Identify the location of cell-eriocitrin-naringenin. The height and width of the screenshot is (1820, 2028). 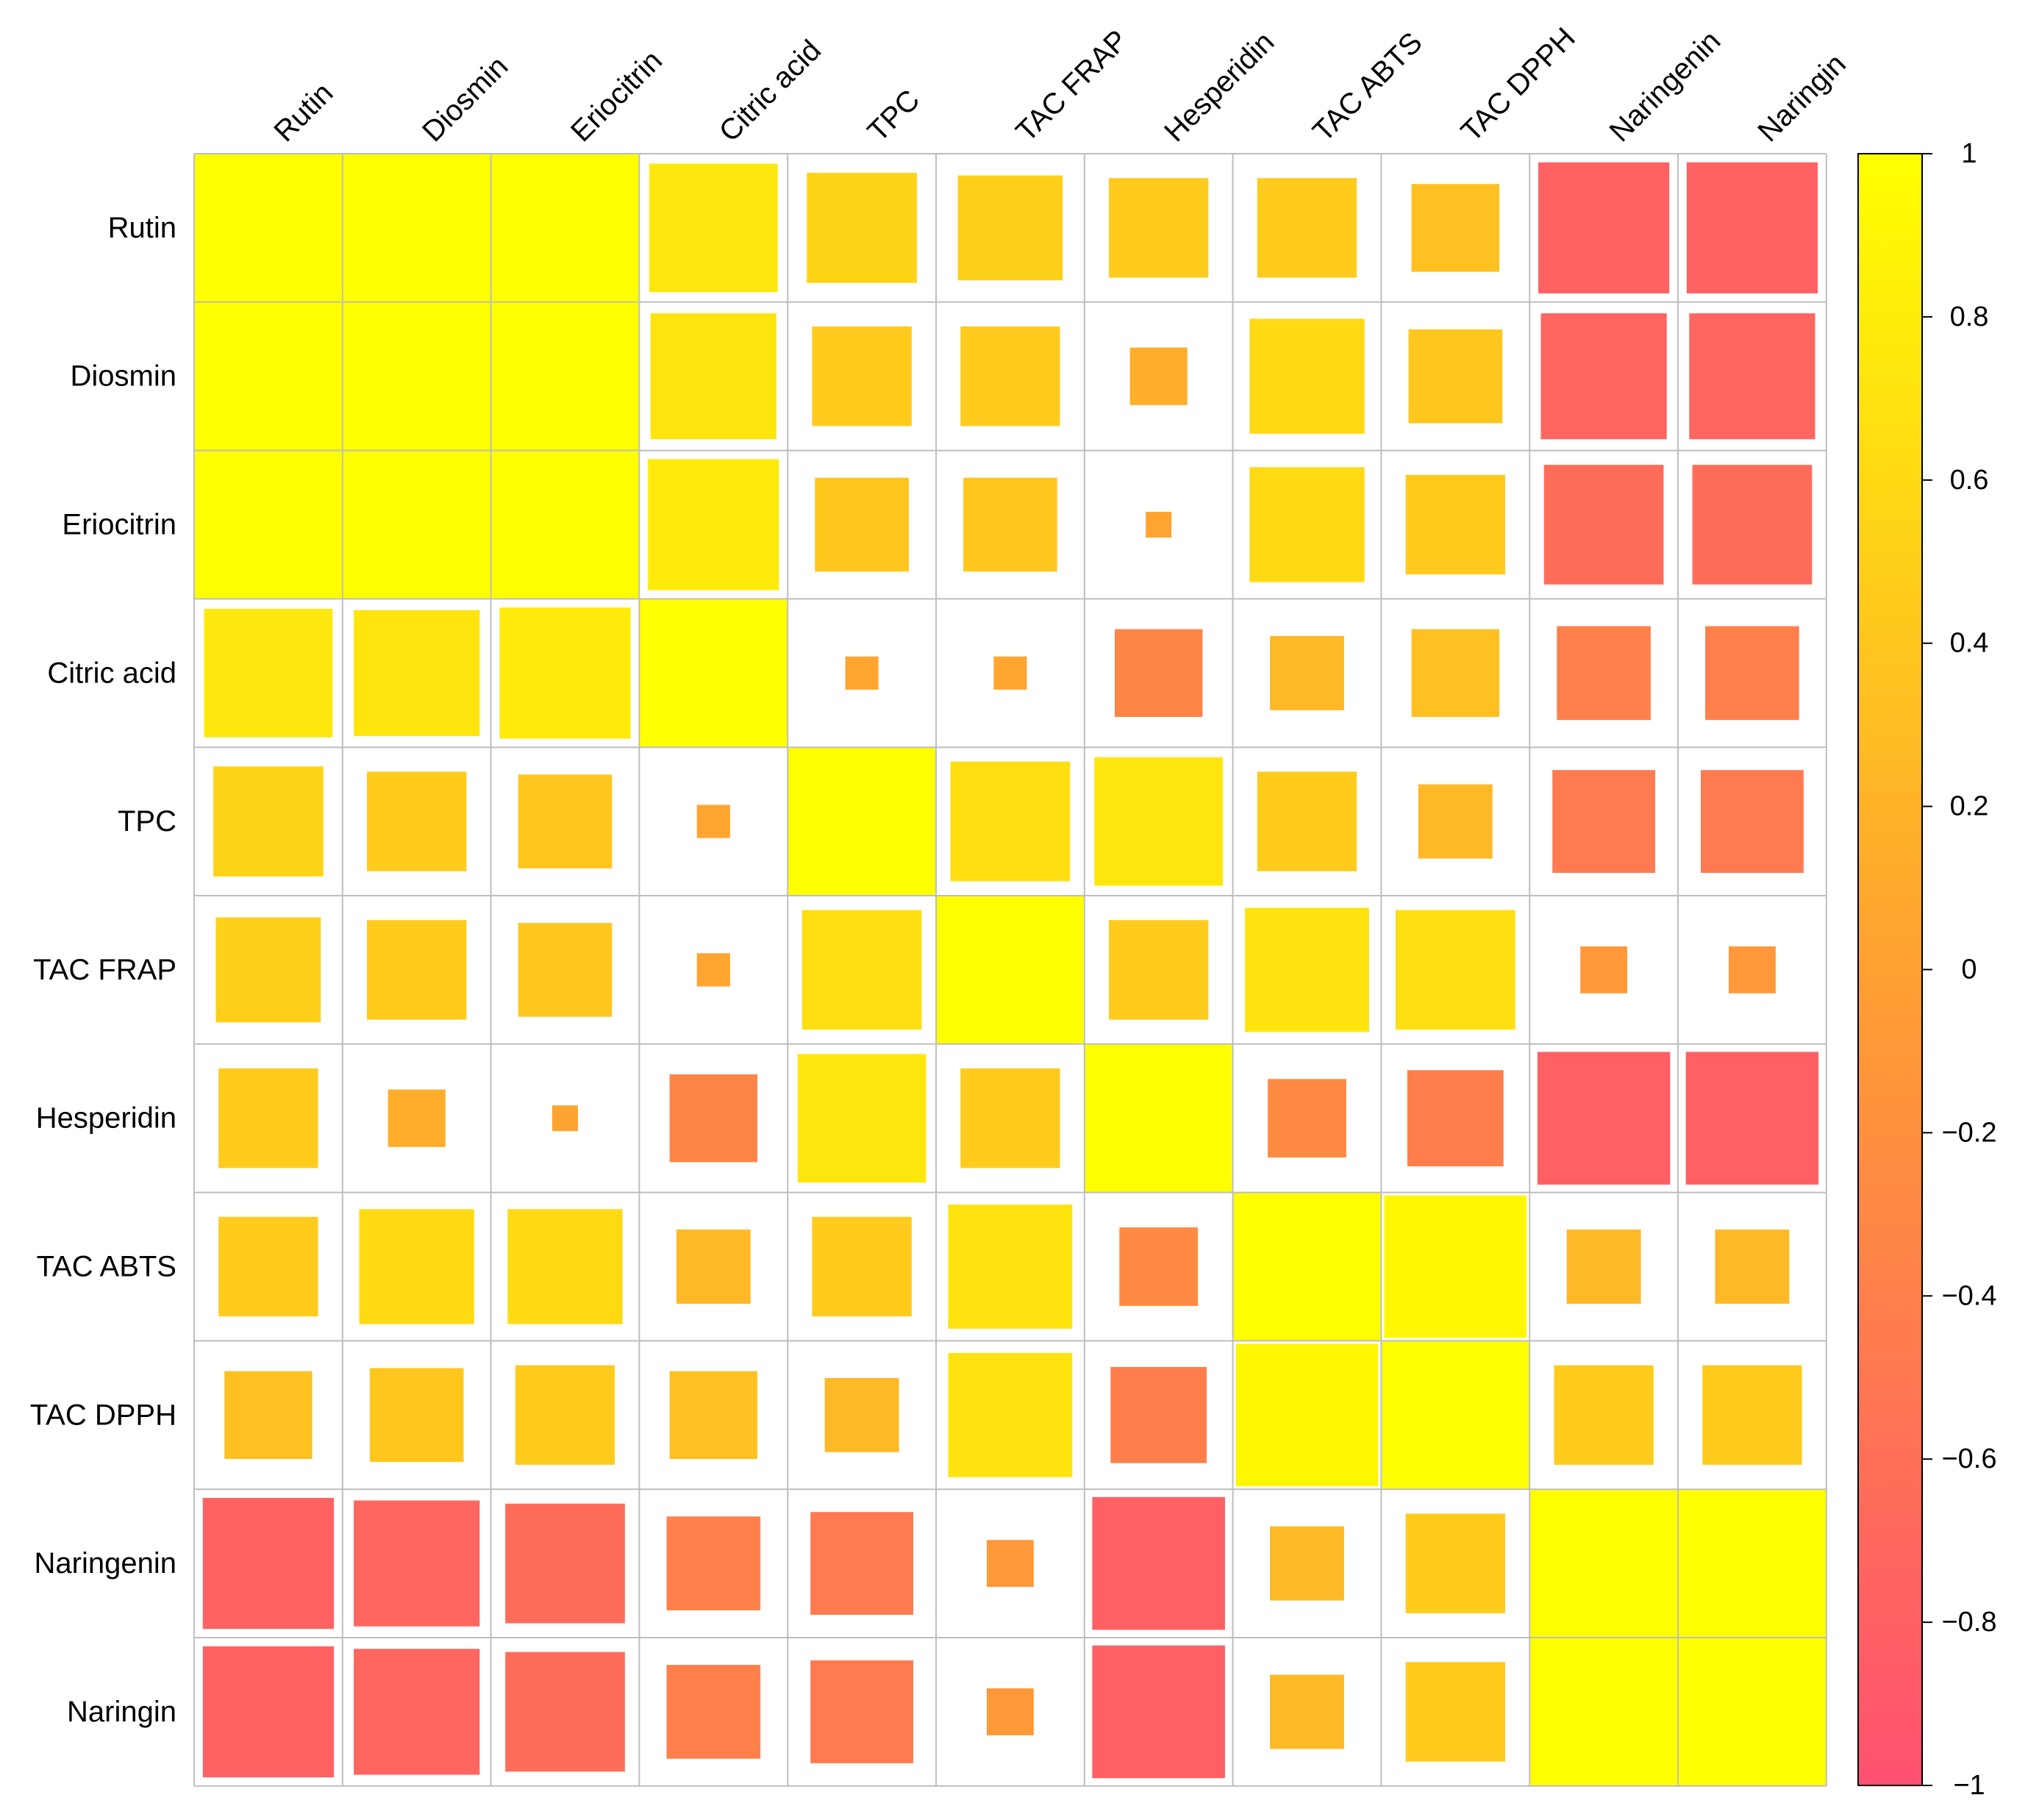
(1603, 525).